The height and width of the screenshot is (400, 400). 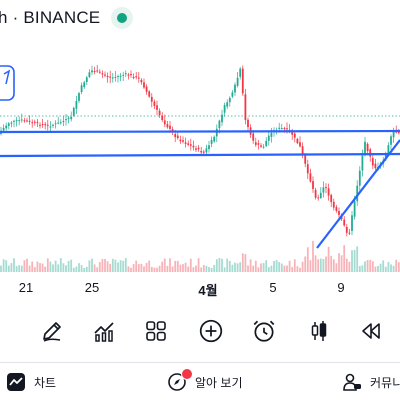 I want to click on nav-item-chart: 차트, so click(x=31, y=382).